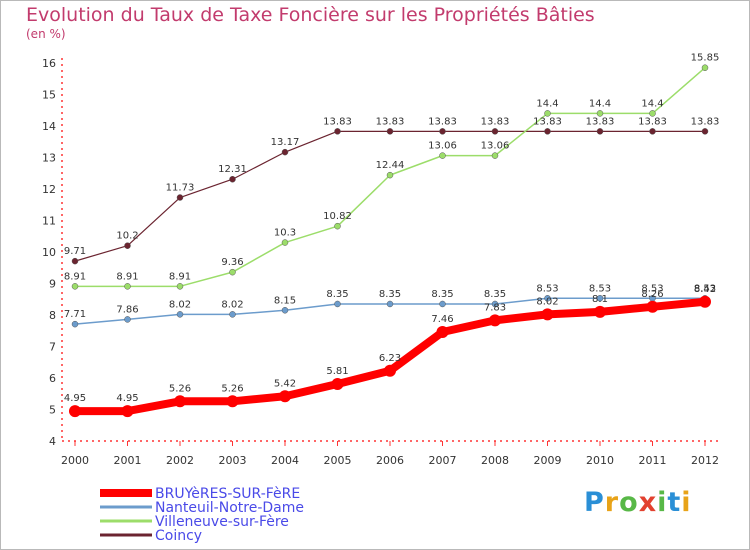 The height and width of the screenshot is (550, 750). What do you see at coordinates (337, 371) in the screenshot?
I see `data-label: 5.81` at bounding box center [337, 371].